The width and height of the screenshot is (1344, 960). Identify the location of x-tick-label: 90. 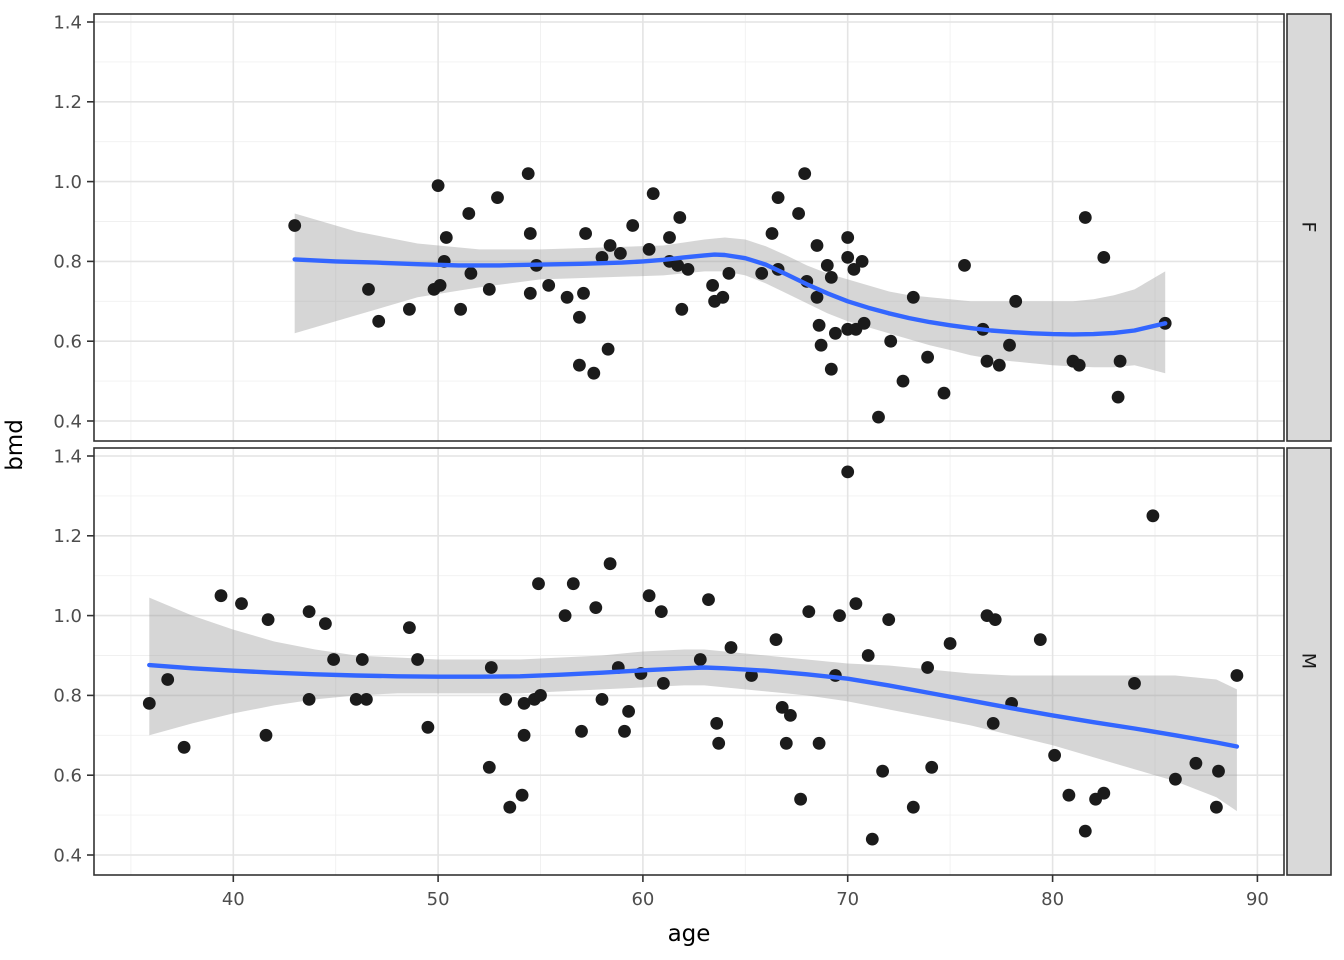
(1257, 899).